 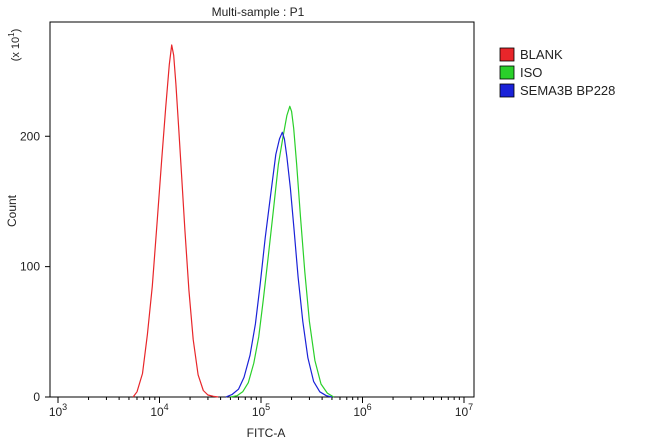 I want to click on series-line-blank, so click(x=175, y=221).